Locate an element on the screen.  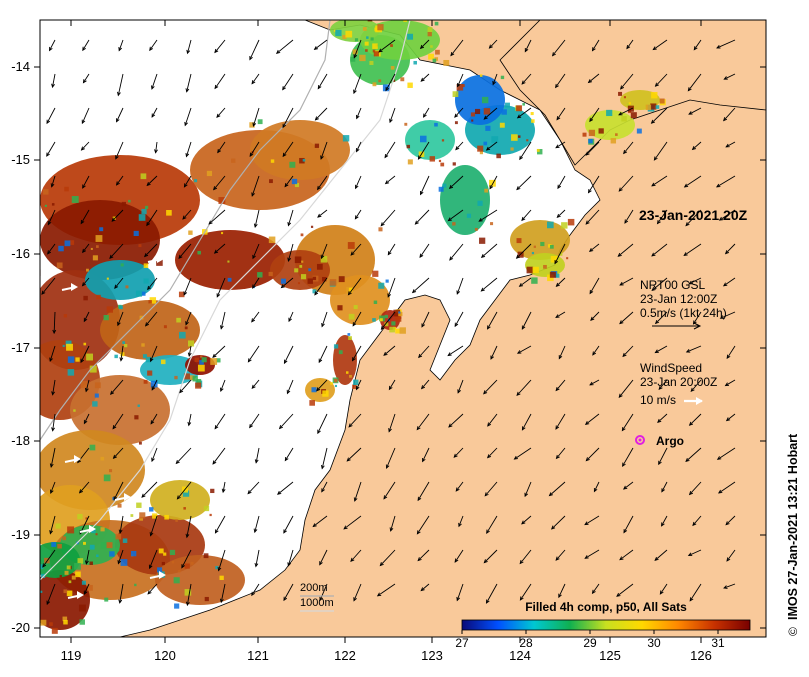
y-tick-label: -15 is located at coordinates (20, 159).